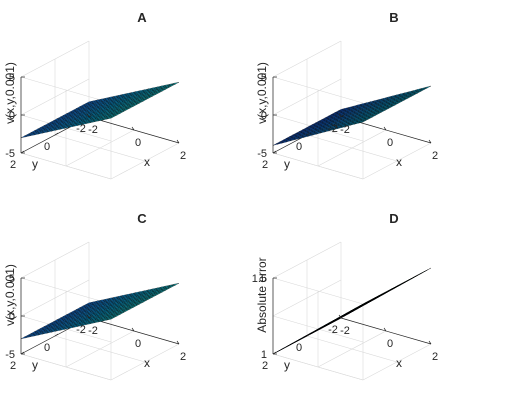 Image resolution: width=507 pixels, height=413 pixels. What do you see at coordinates (142, 218) in the screenshot?
I see `panel-title: C` at bounding box center [142, 218].